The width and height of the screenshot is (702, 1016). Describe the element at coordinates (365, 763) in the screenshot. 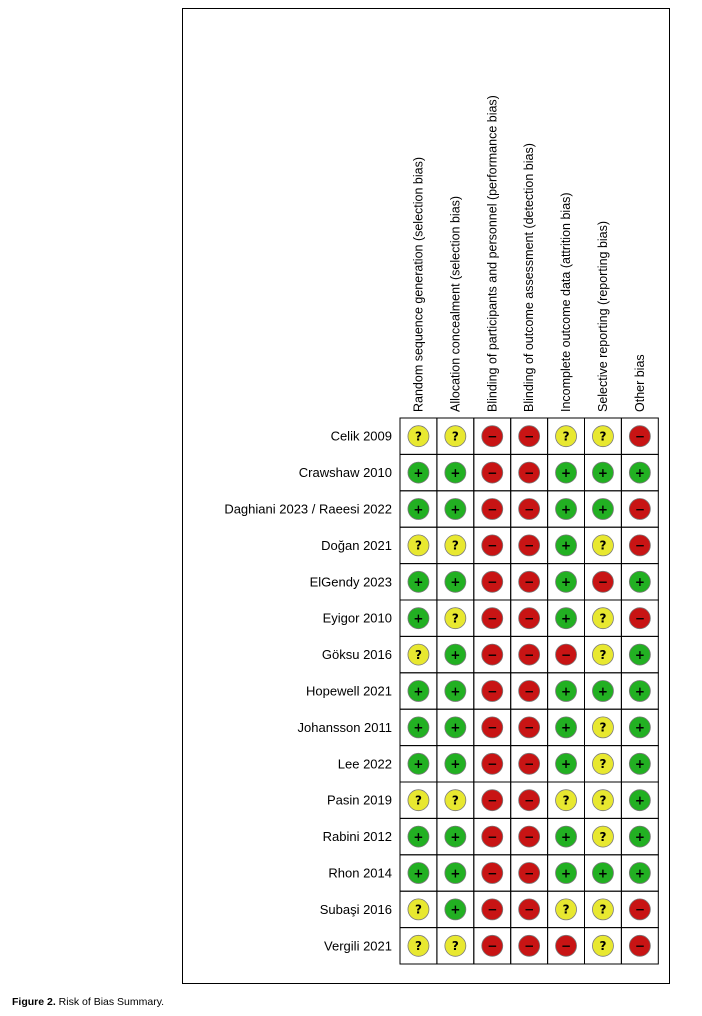

I see `study-label: Lee 2022` at that location.